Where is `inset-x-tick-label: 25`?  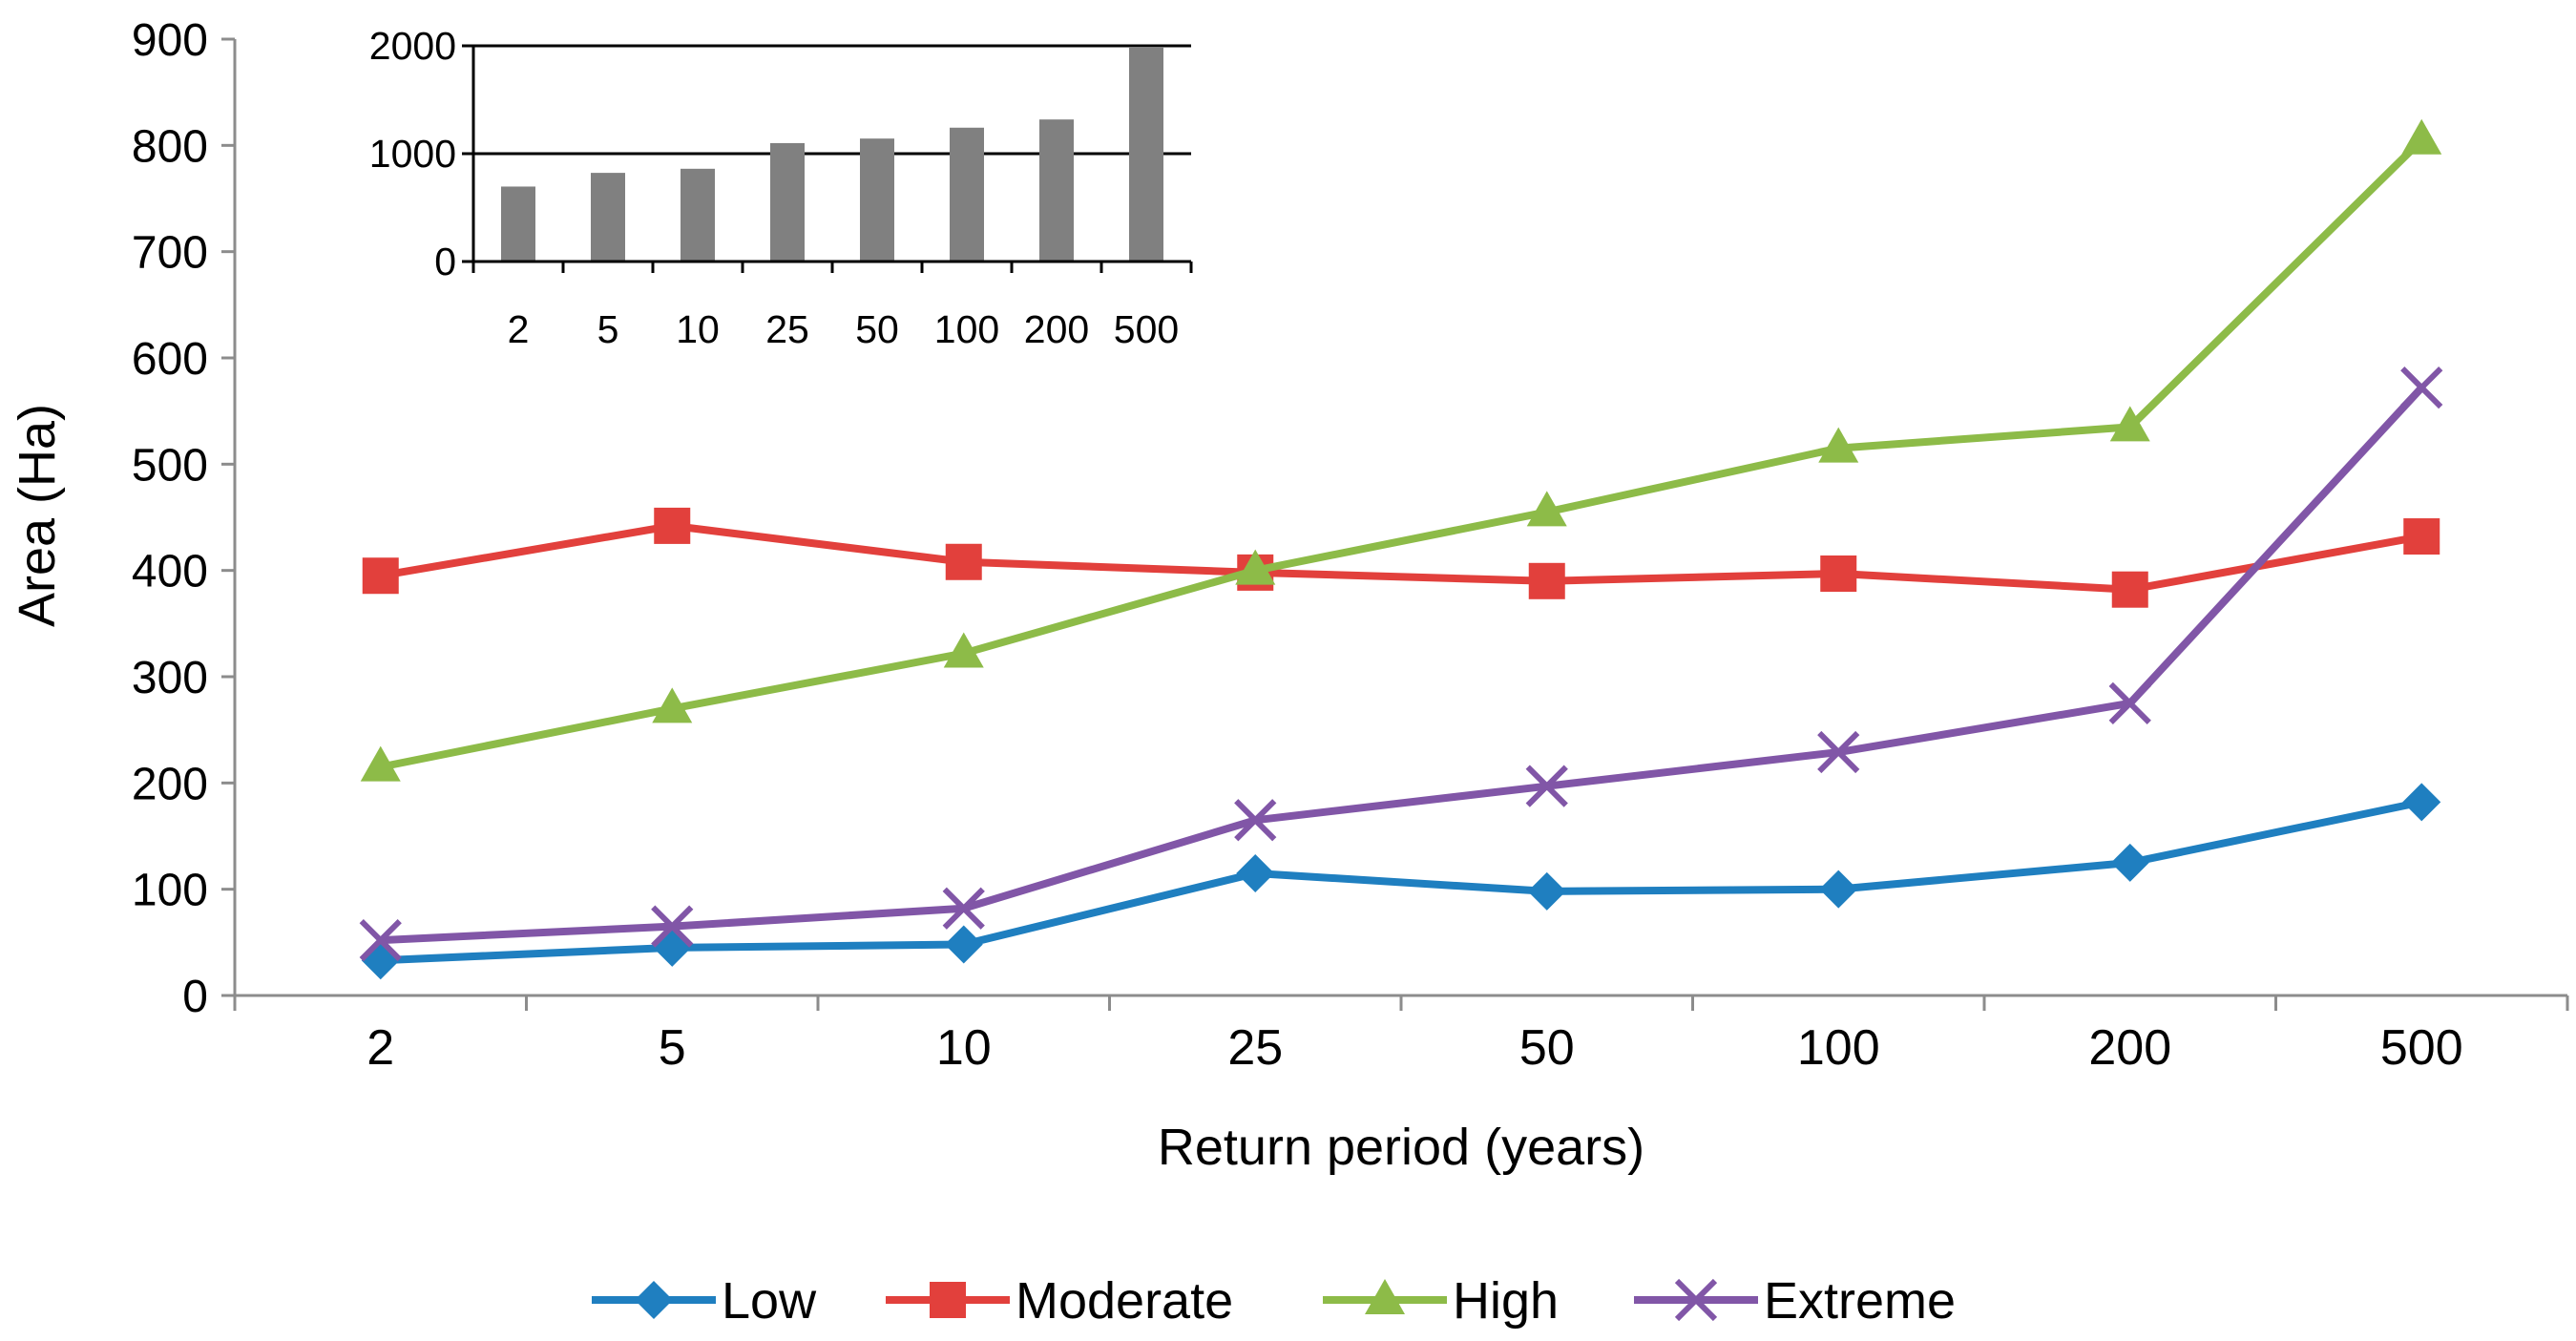 inset-x-tick-label: 25 is located at coordinates (787, 329).